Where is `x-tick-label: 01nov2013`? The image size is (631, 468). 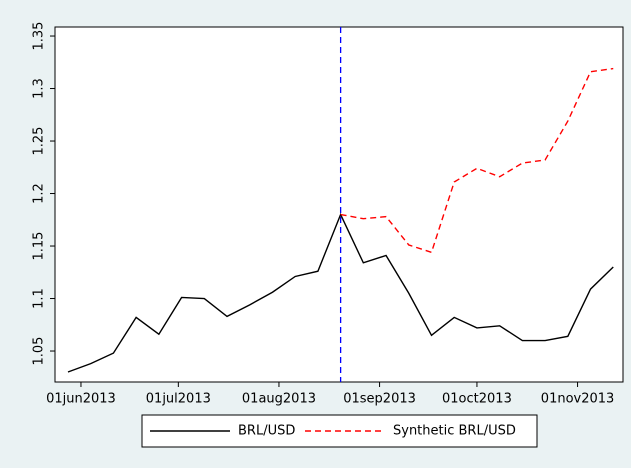
x-tick-label: 01nov2013 is located at coordinates (578, 399).